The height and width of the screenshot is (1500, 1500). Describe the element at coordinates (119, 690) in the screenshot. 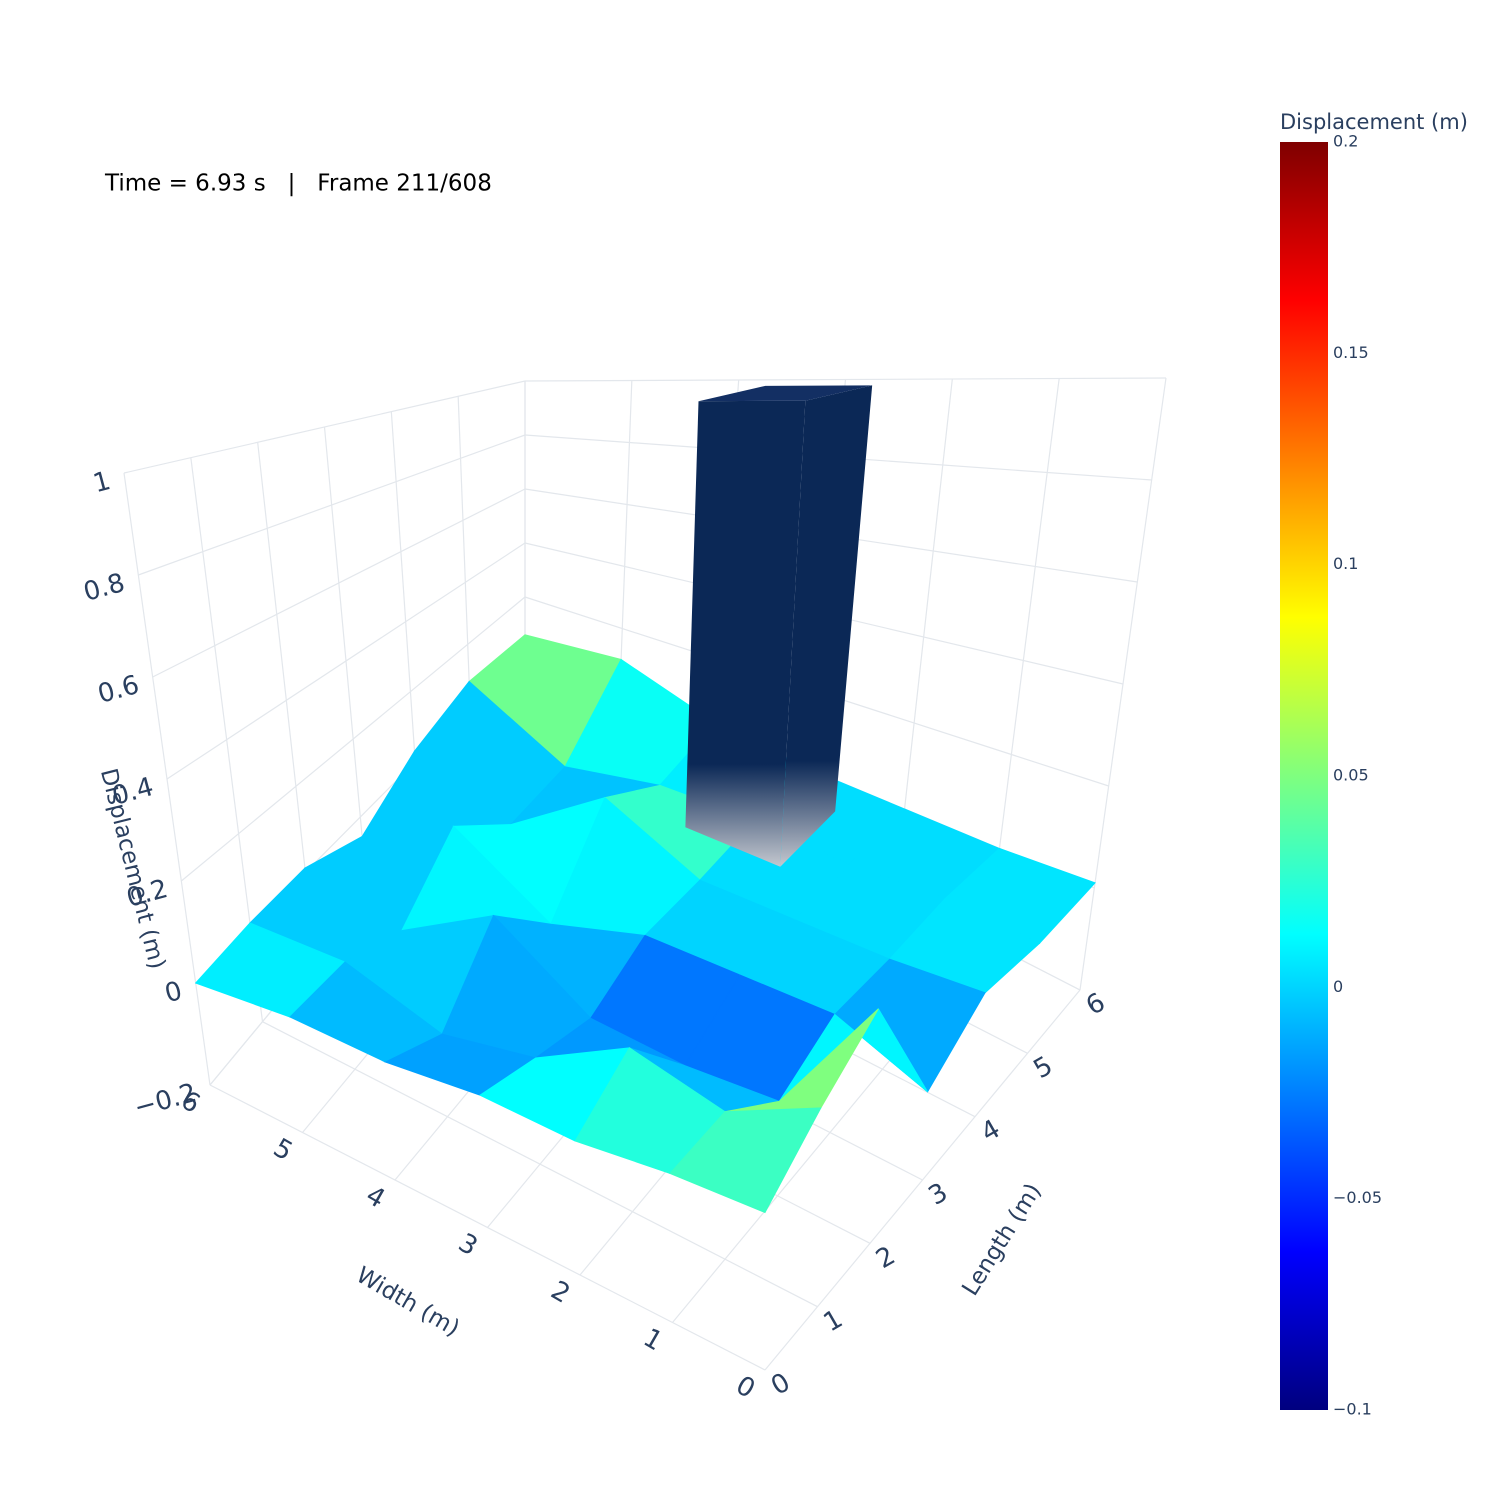

I see `z-tick-label: 0.6` at that location.